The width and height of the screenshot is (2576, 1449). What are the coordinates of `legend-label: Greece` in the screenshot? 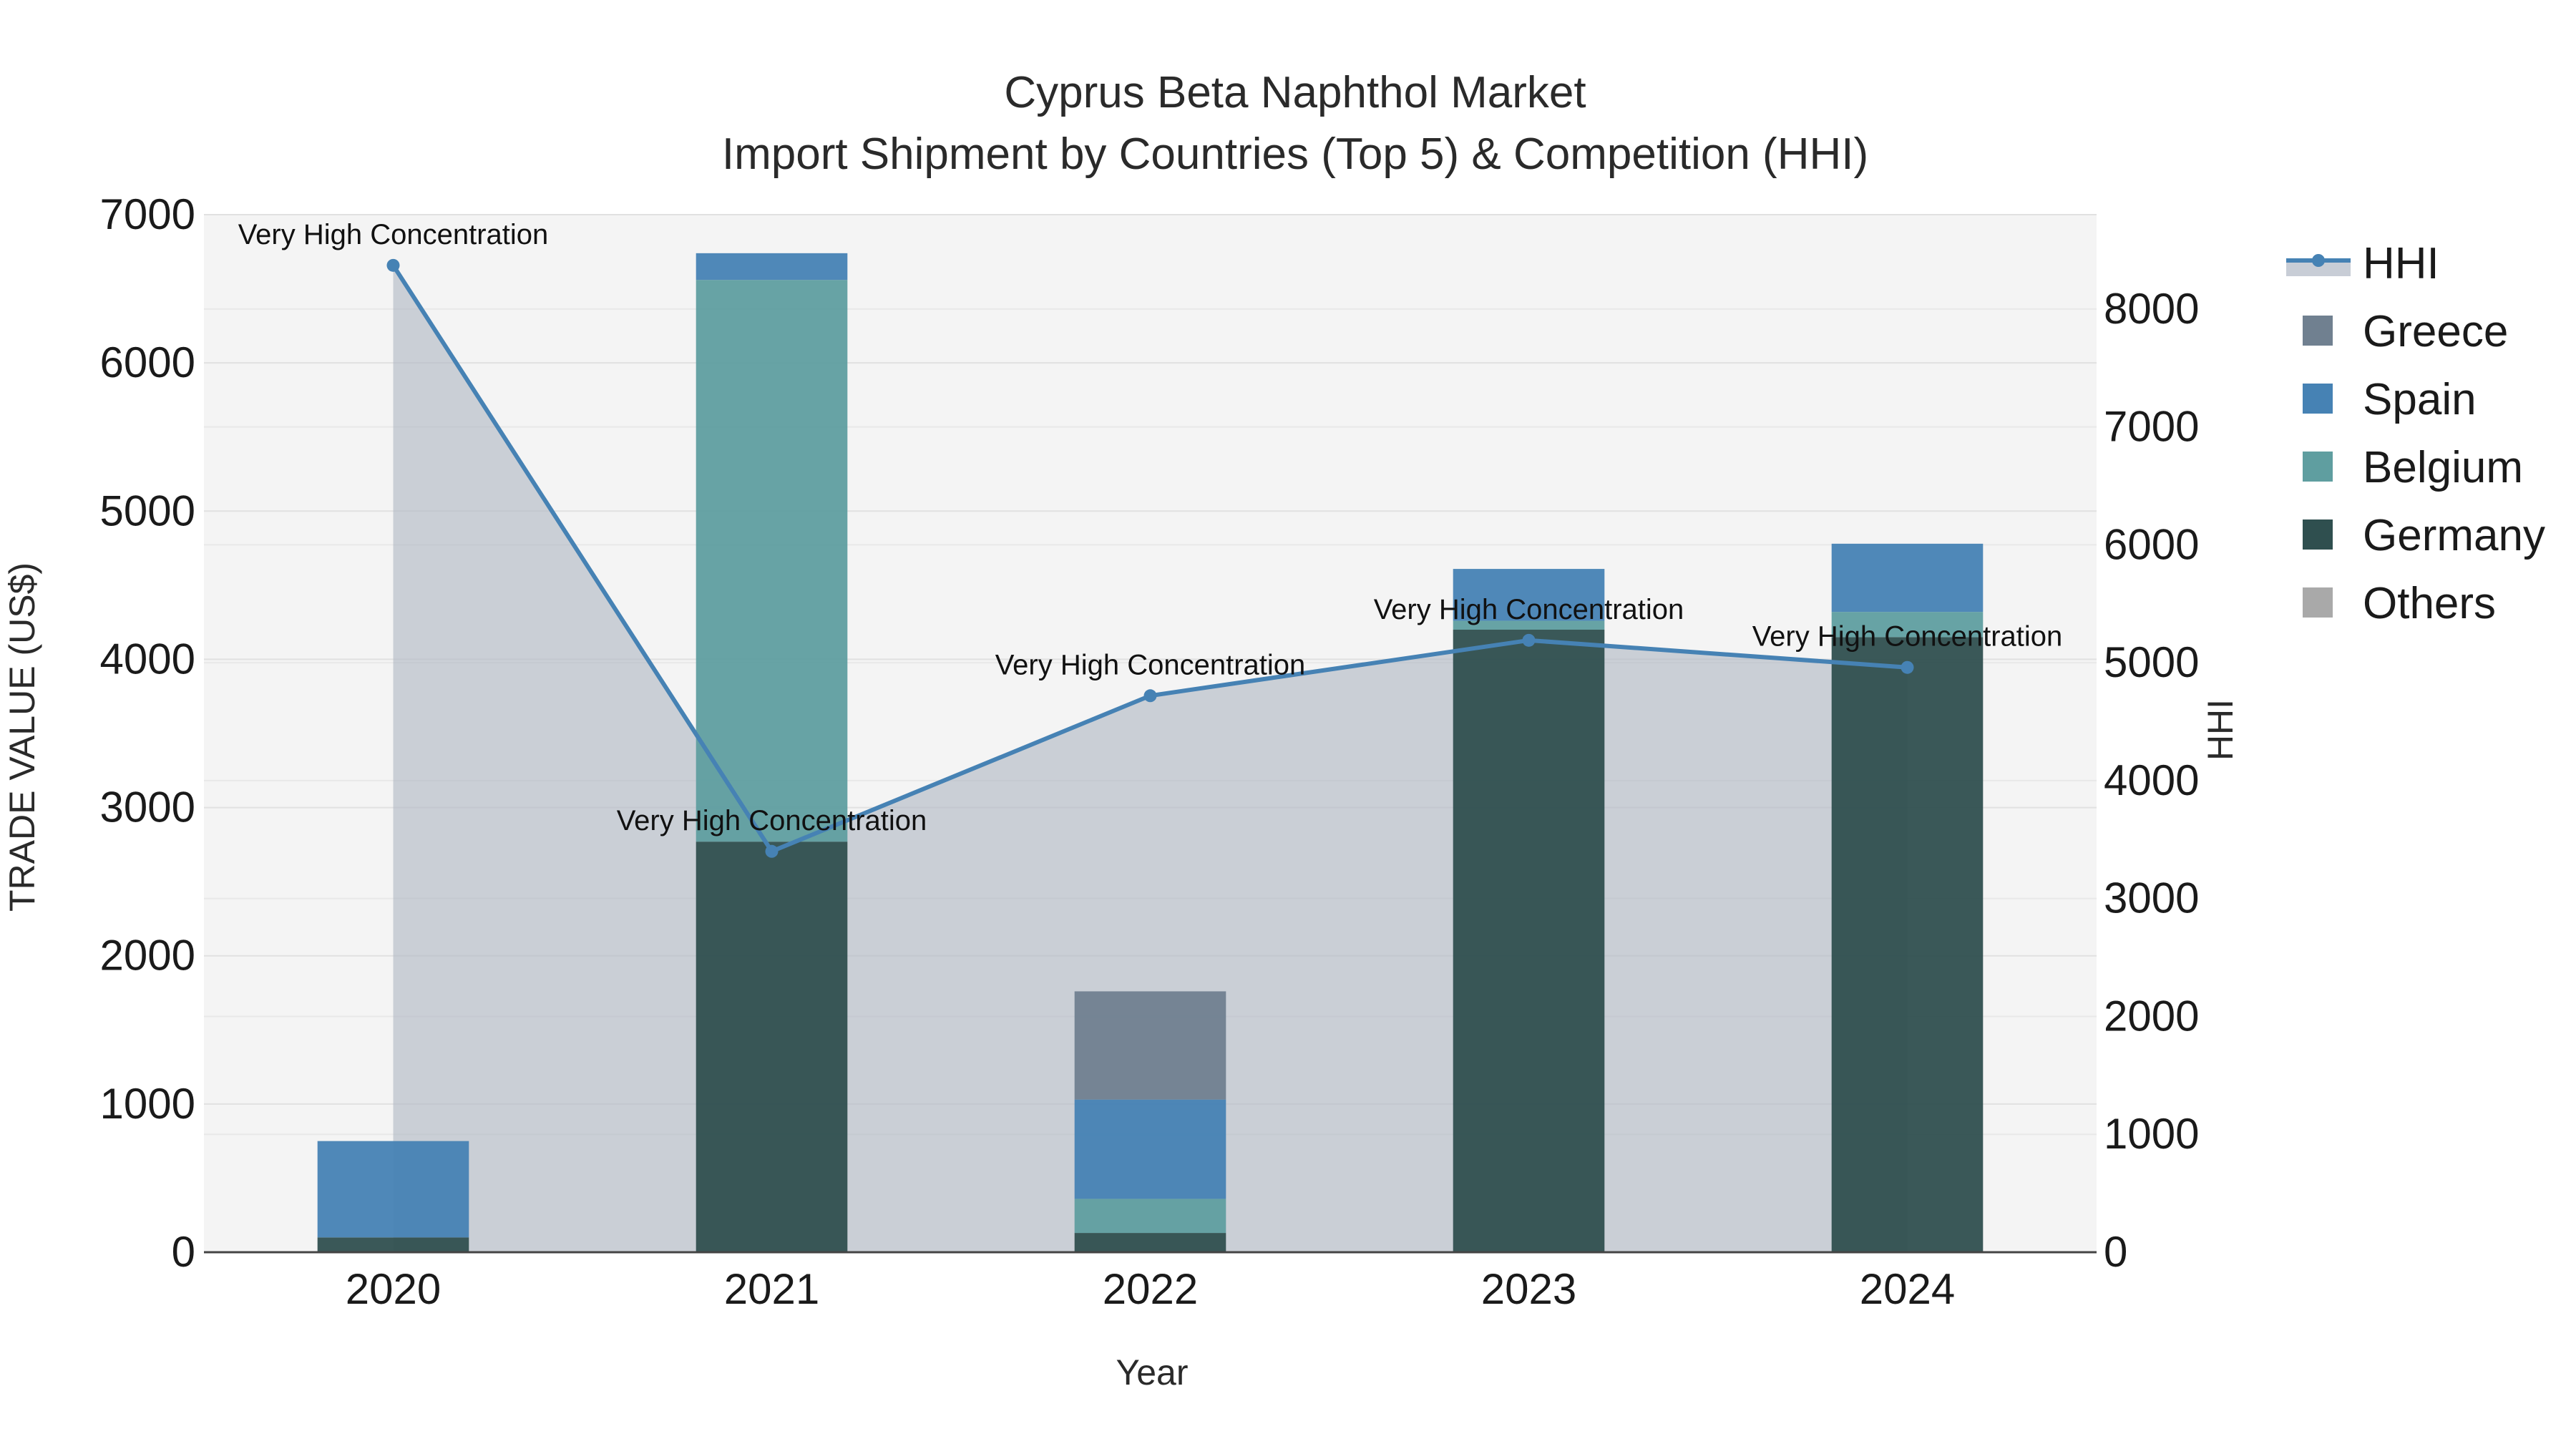 It's located at (2435, 331).